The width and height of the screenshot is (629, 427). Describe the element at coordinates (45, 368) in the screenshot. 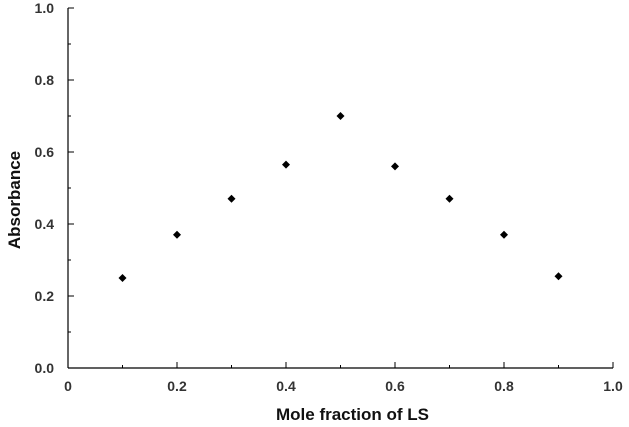

I see `y-tick-label: 0.0` at that location.